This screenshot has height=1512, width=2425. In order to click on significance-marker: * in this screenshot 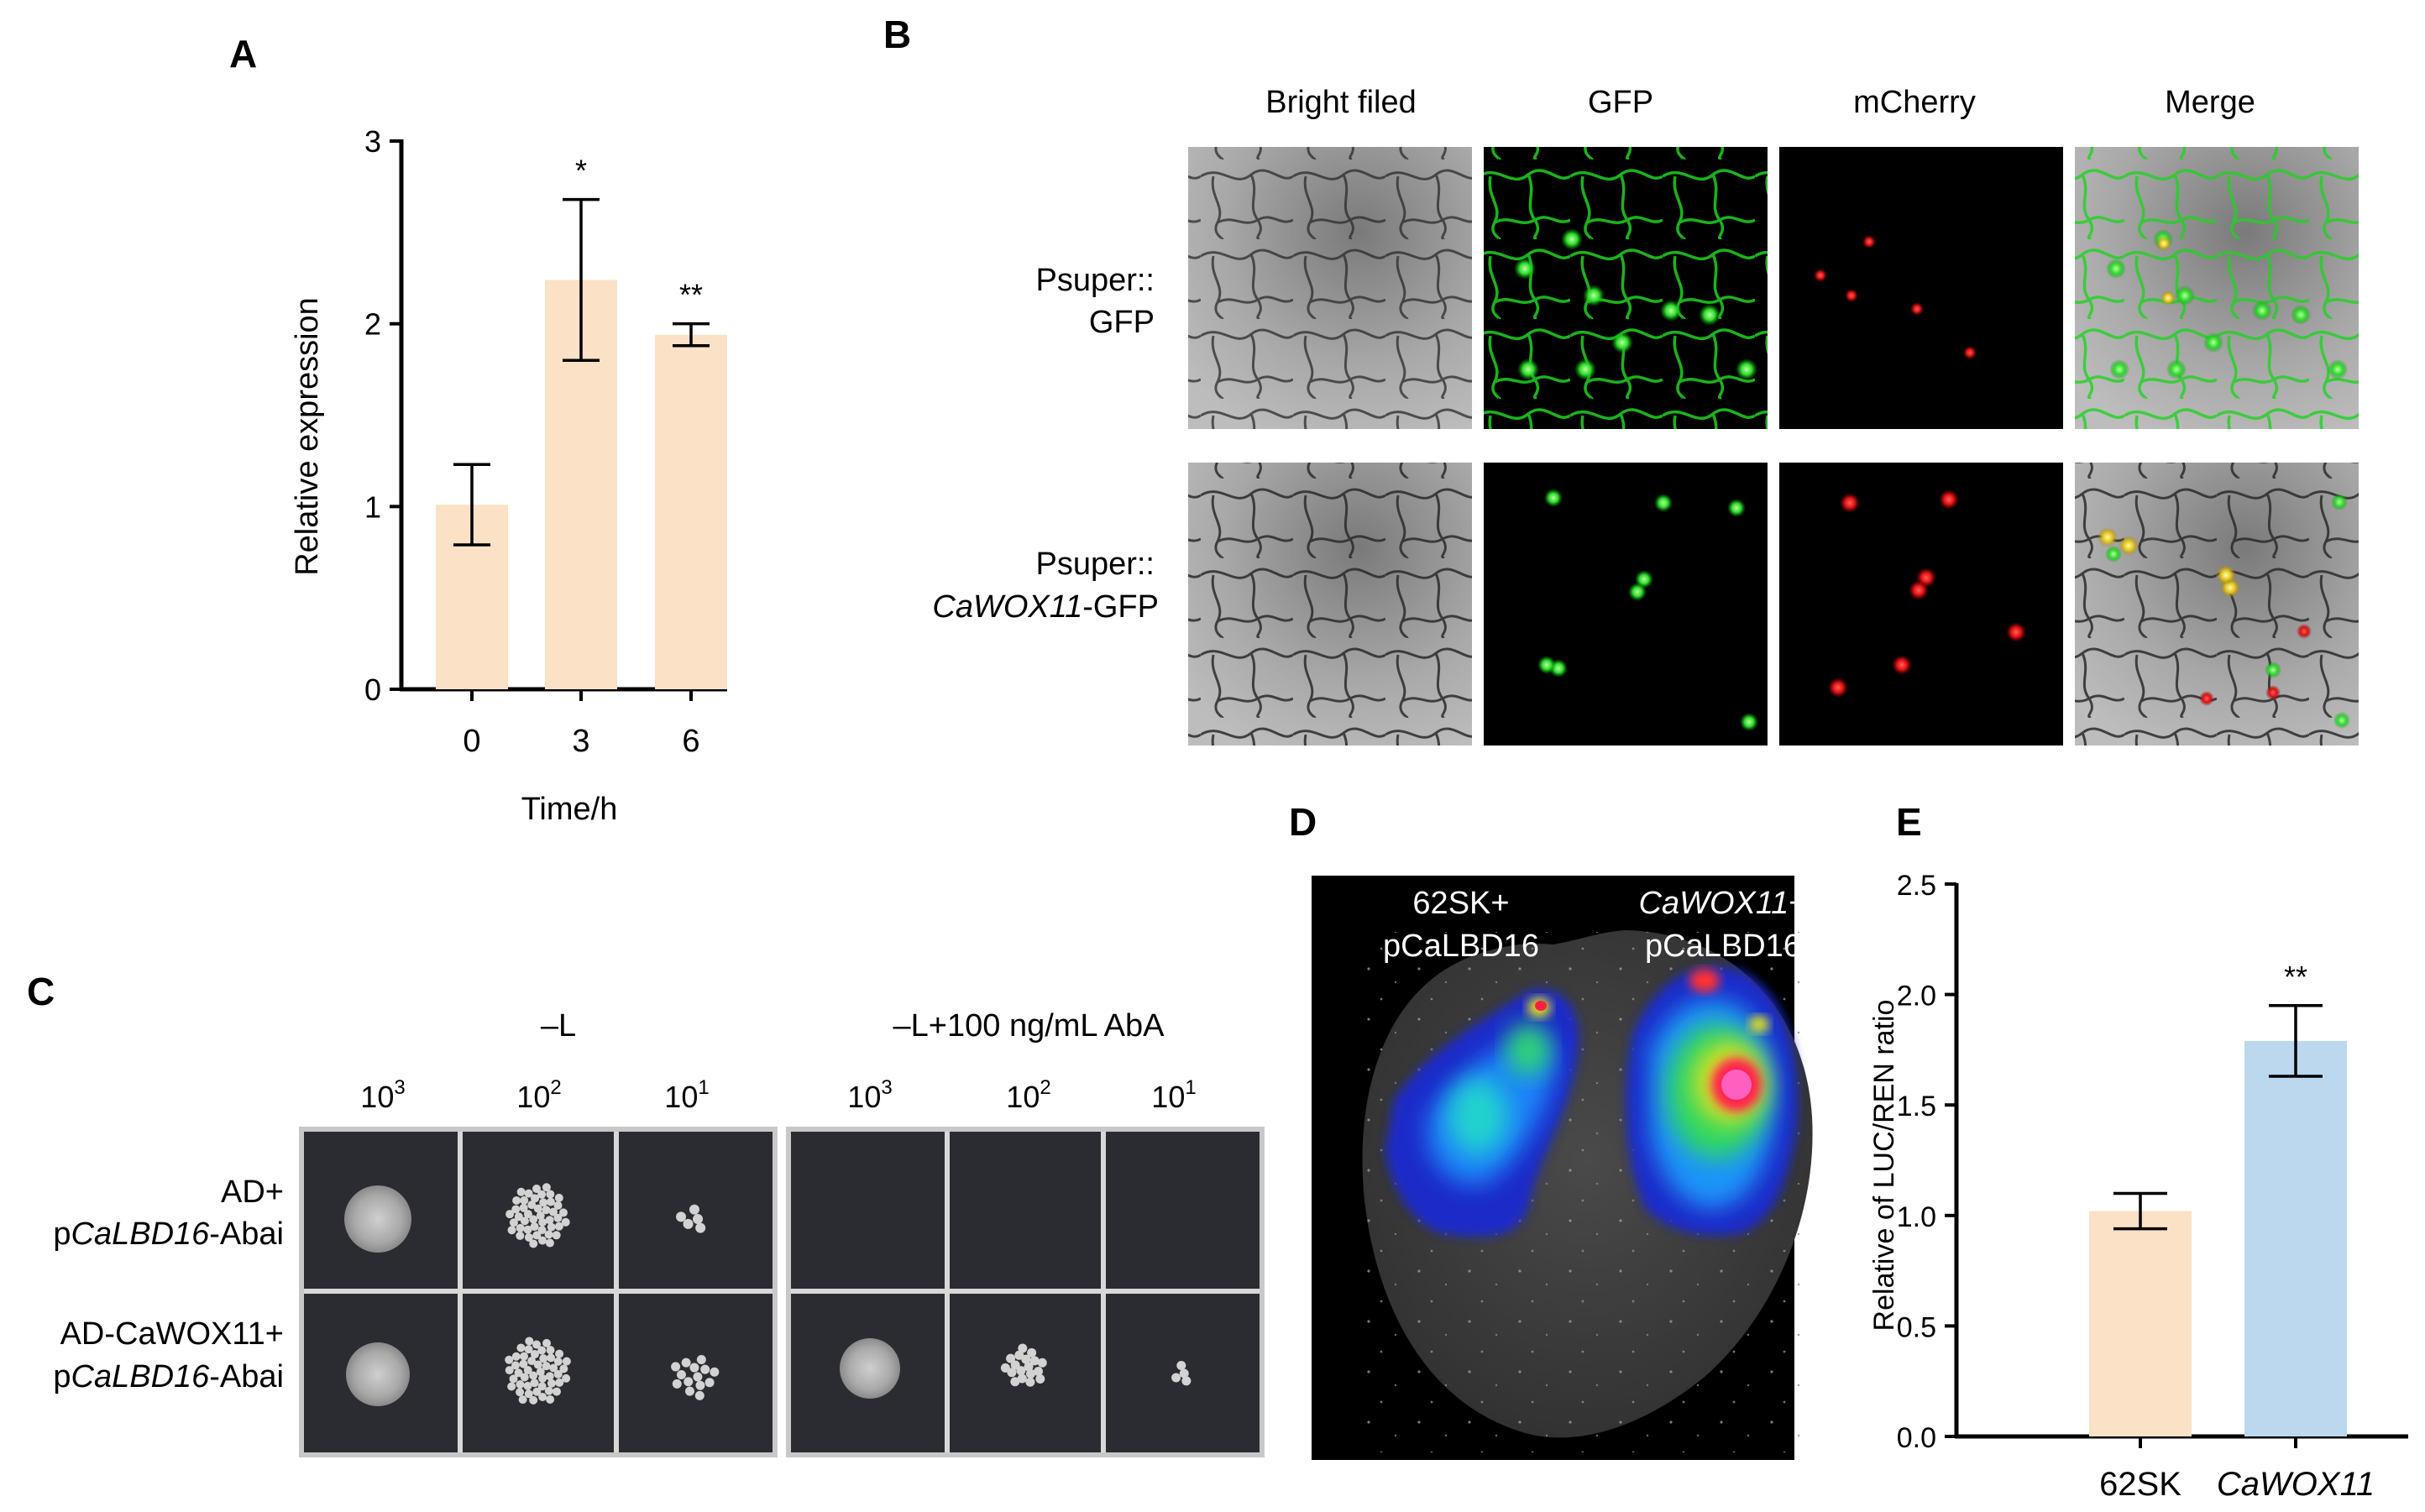, I will do `click(581, 171)`.